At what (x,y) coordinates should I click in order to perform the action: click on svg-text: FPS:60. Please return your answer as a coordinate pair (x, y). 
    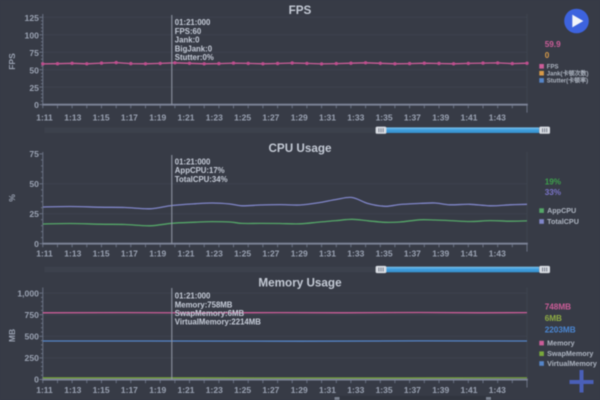
    Looking at the image, I should click on (188, 31).